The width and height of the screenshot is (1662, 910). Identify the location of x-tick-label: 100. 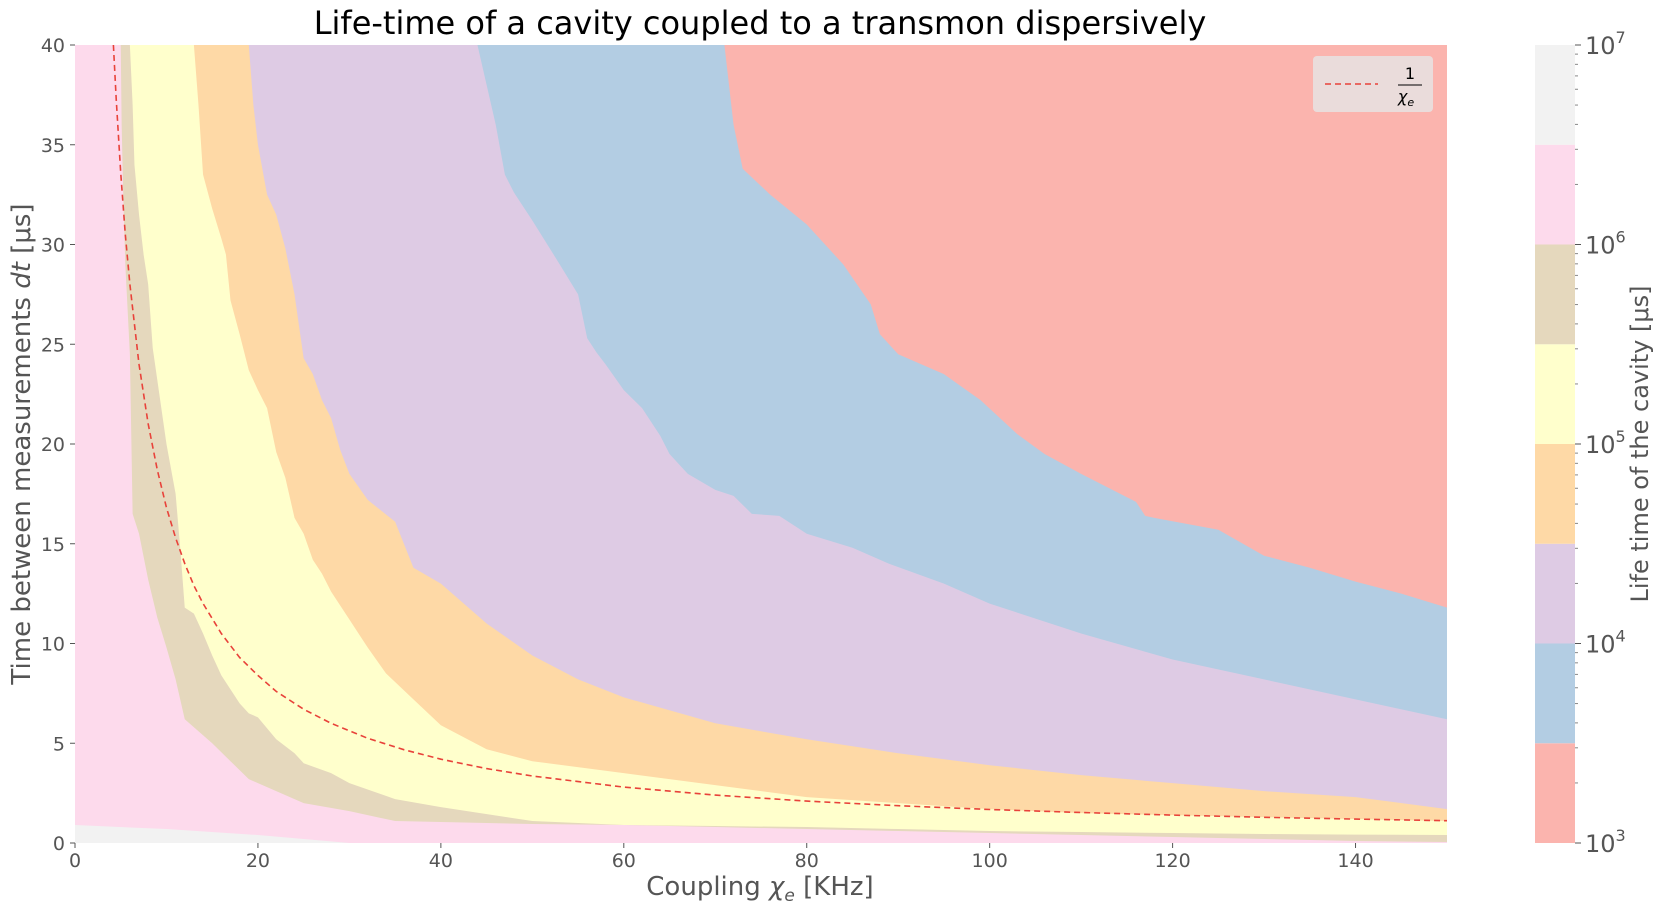
(990, 861).